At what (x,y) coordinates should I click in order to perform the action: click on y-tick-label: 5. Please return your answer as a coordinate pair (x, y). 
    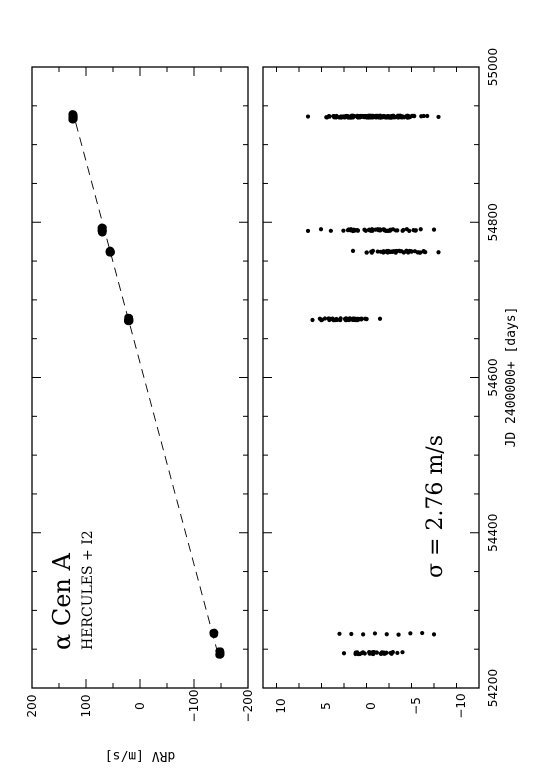
    Looking at the image, I should click on (326, 706).